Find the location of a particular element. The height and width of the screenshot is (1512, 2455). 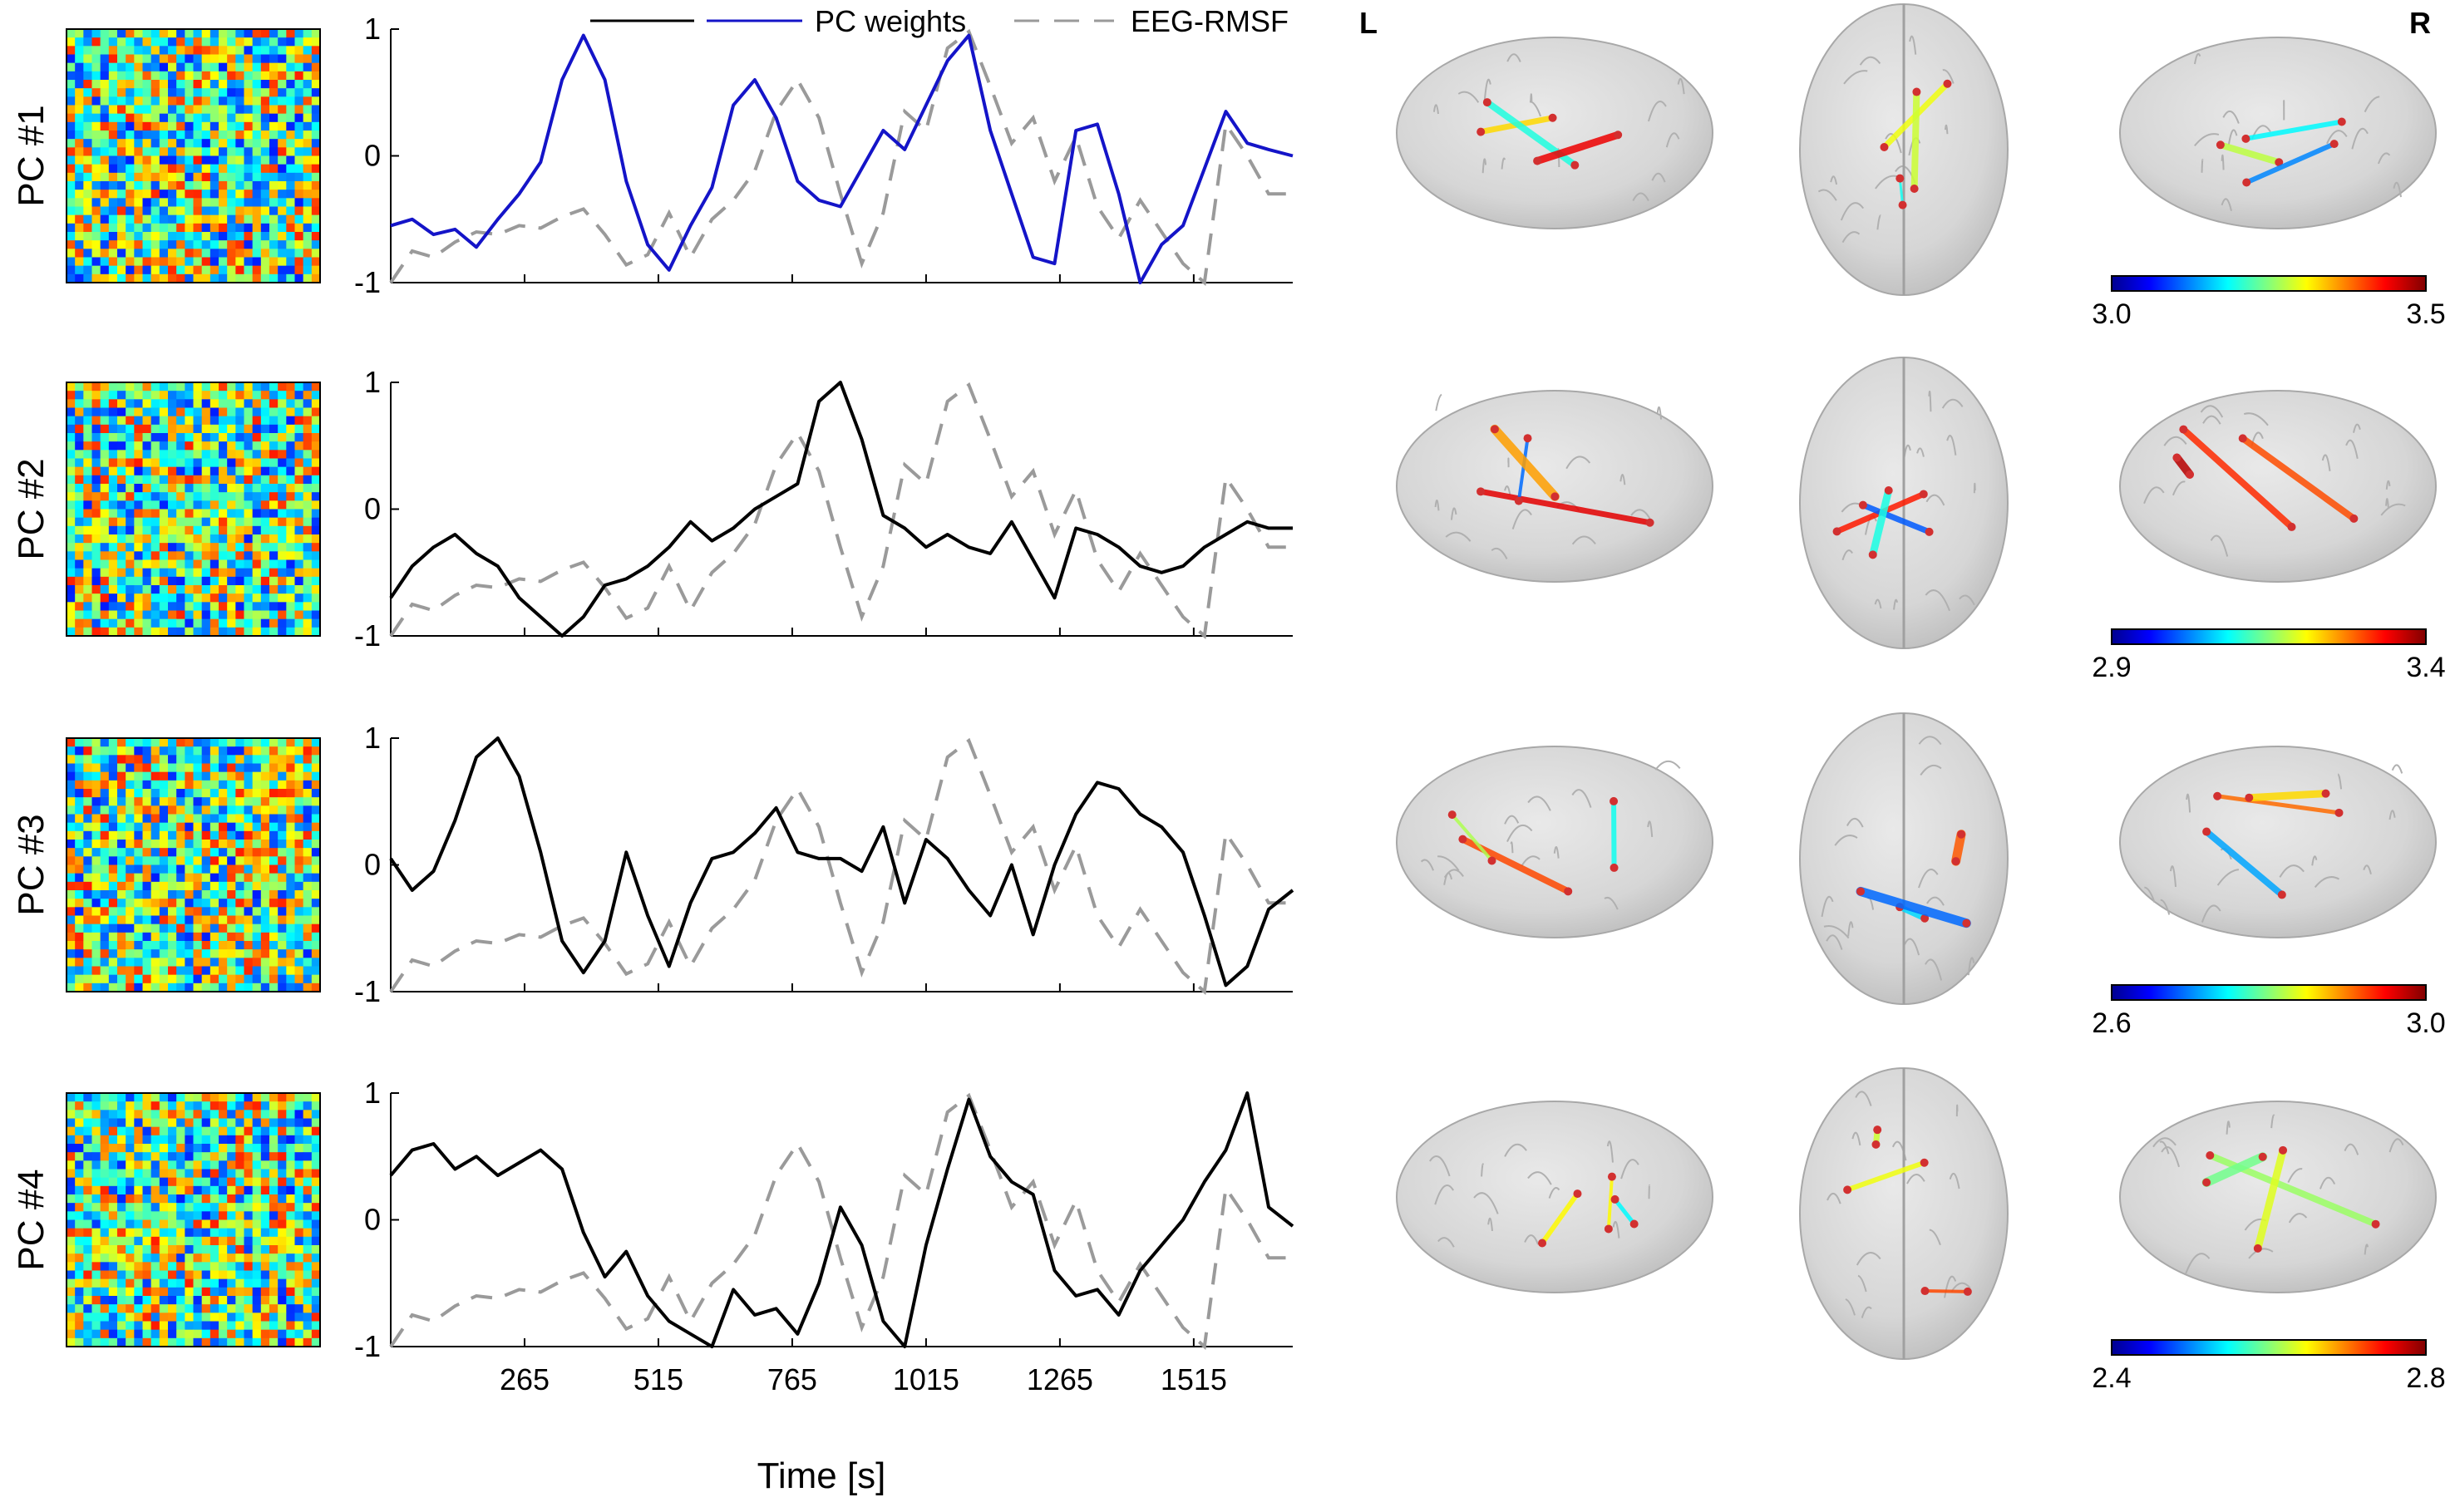

x-tick-label: 515 is located at coordinates (658, 1379).